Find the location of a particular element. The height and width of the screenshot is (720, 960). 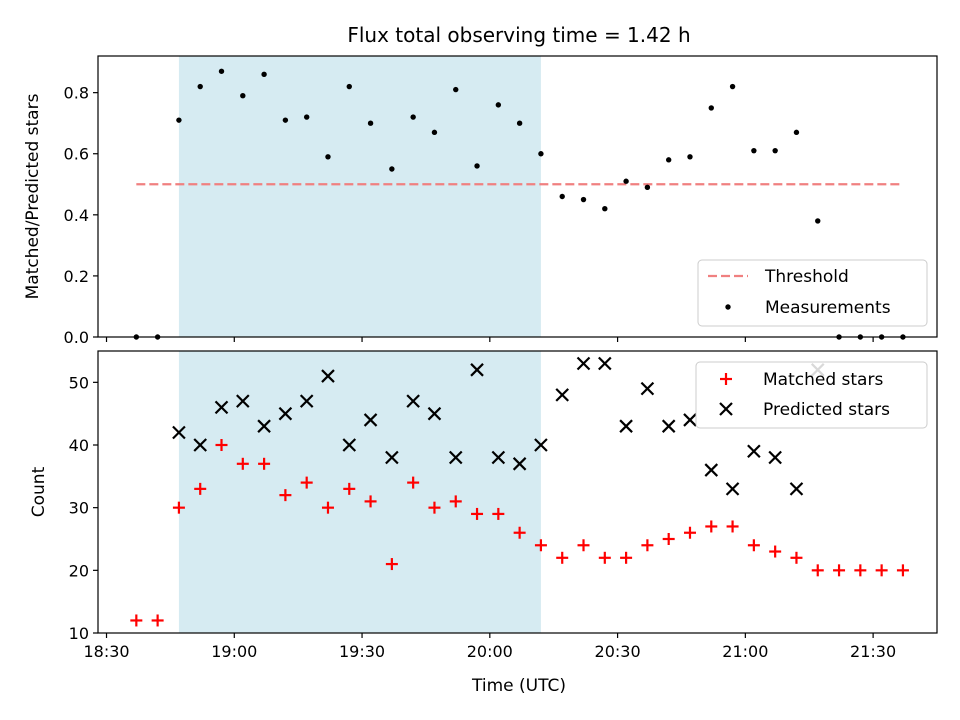

top-y-tick-label-1: 0.2 is located at coordinates (76, 276).